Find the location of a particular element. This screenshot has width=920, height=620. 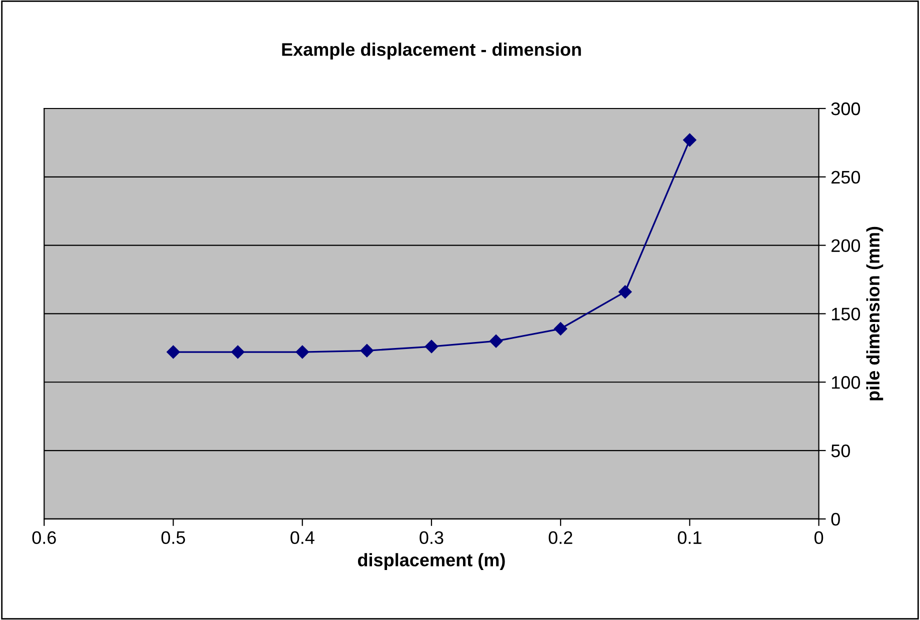

y-tick-label: 250 is located at coordinates (846, 177).